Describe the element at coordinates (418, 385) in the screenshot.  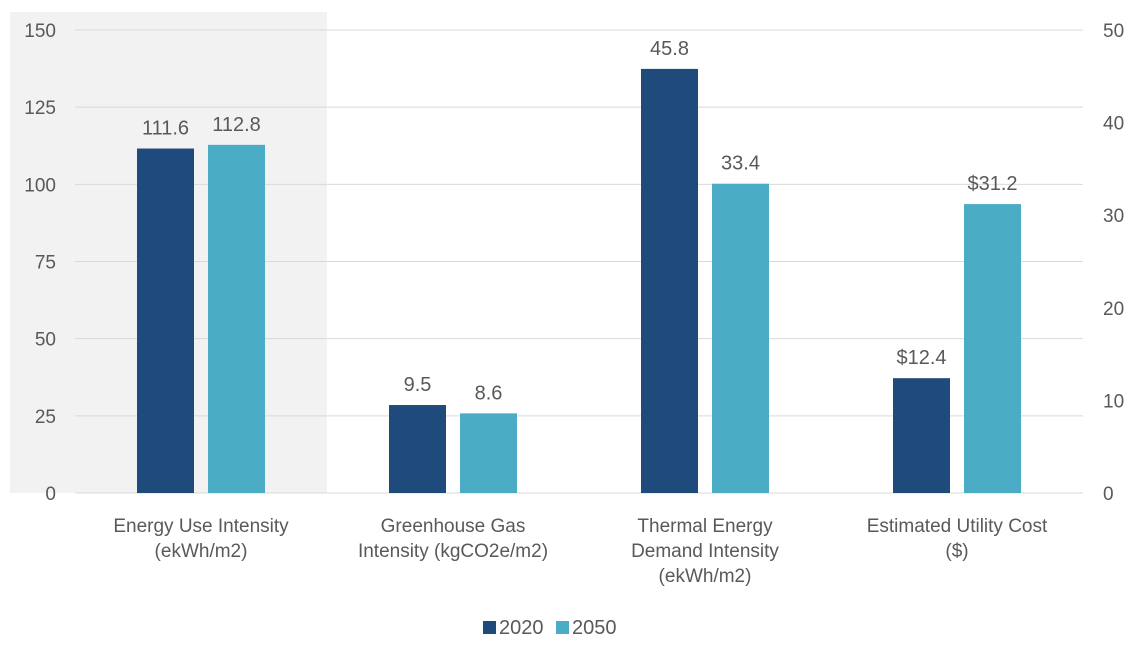
I see `data-label: 9.5` at that location.